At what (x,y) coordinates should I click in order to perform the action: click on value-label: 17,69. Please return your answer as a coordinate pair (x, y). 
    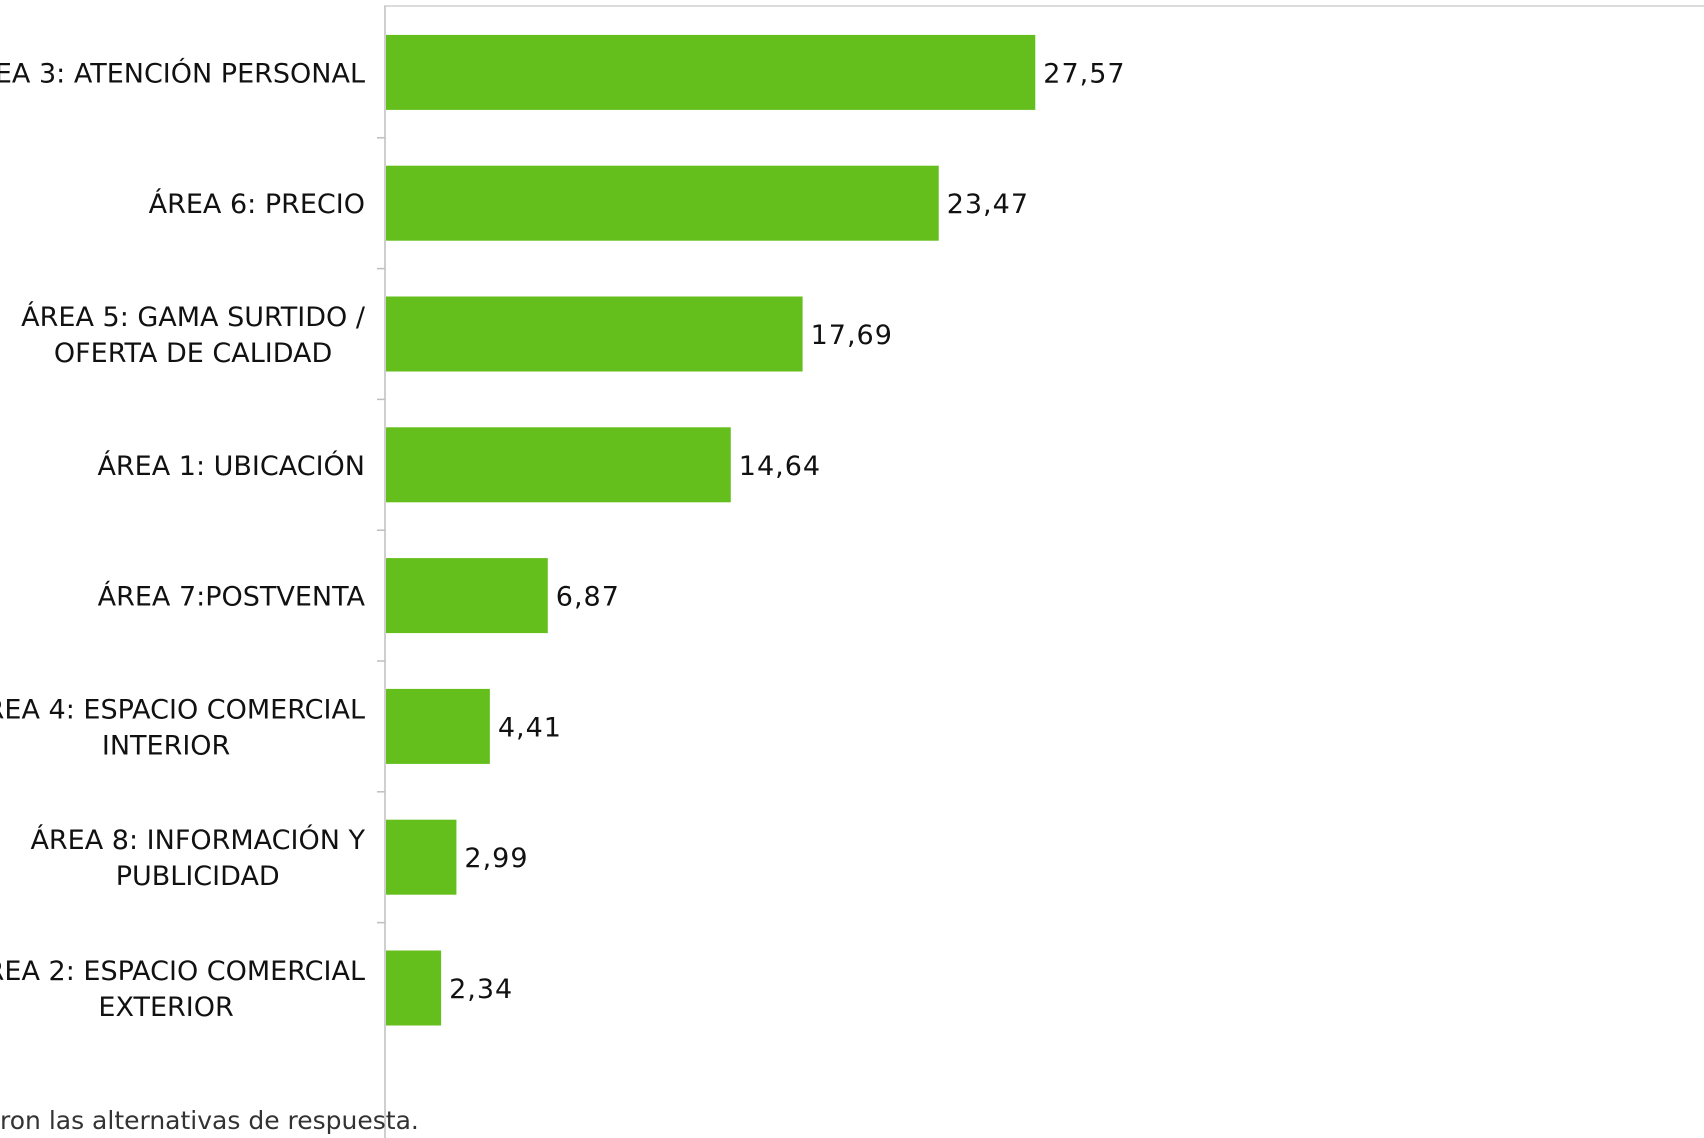
    Looking at the image, I should click on (852, 335).